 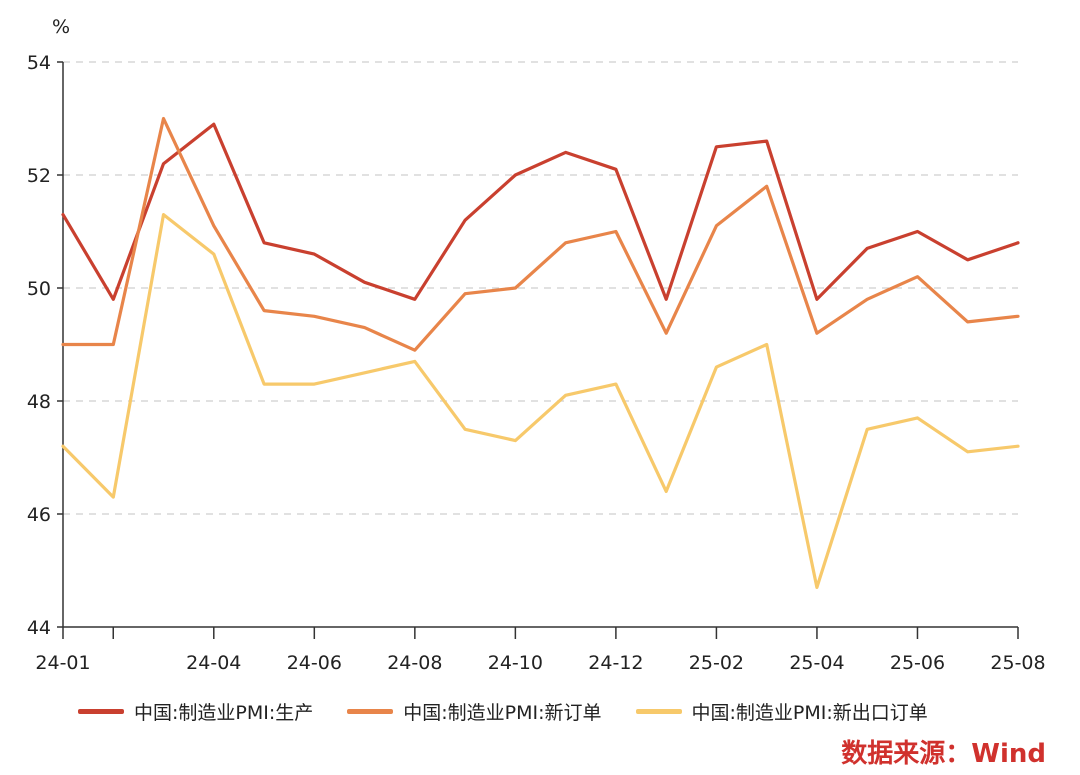 What do you see at coordinates (917, 663) in the screenshot?
I see `x-tick-label-25-06: 25-06` at bounding box center [917, 663].